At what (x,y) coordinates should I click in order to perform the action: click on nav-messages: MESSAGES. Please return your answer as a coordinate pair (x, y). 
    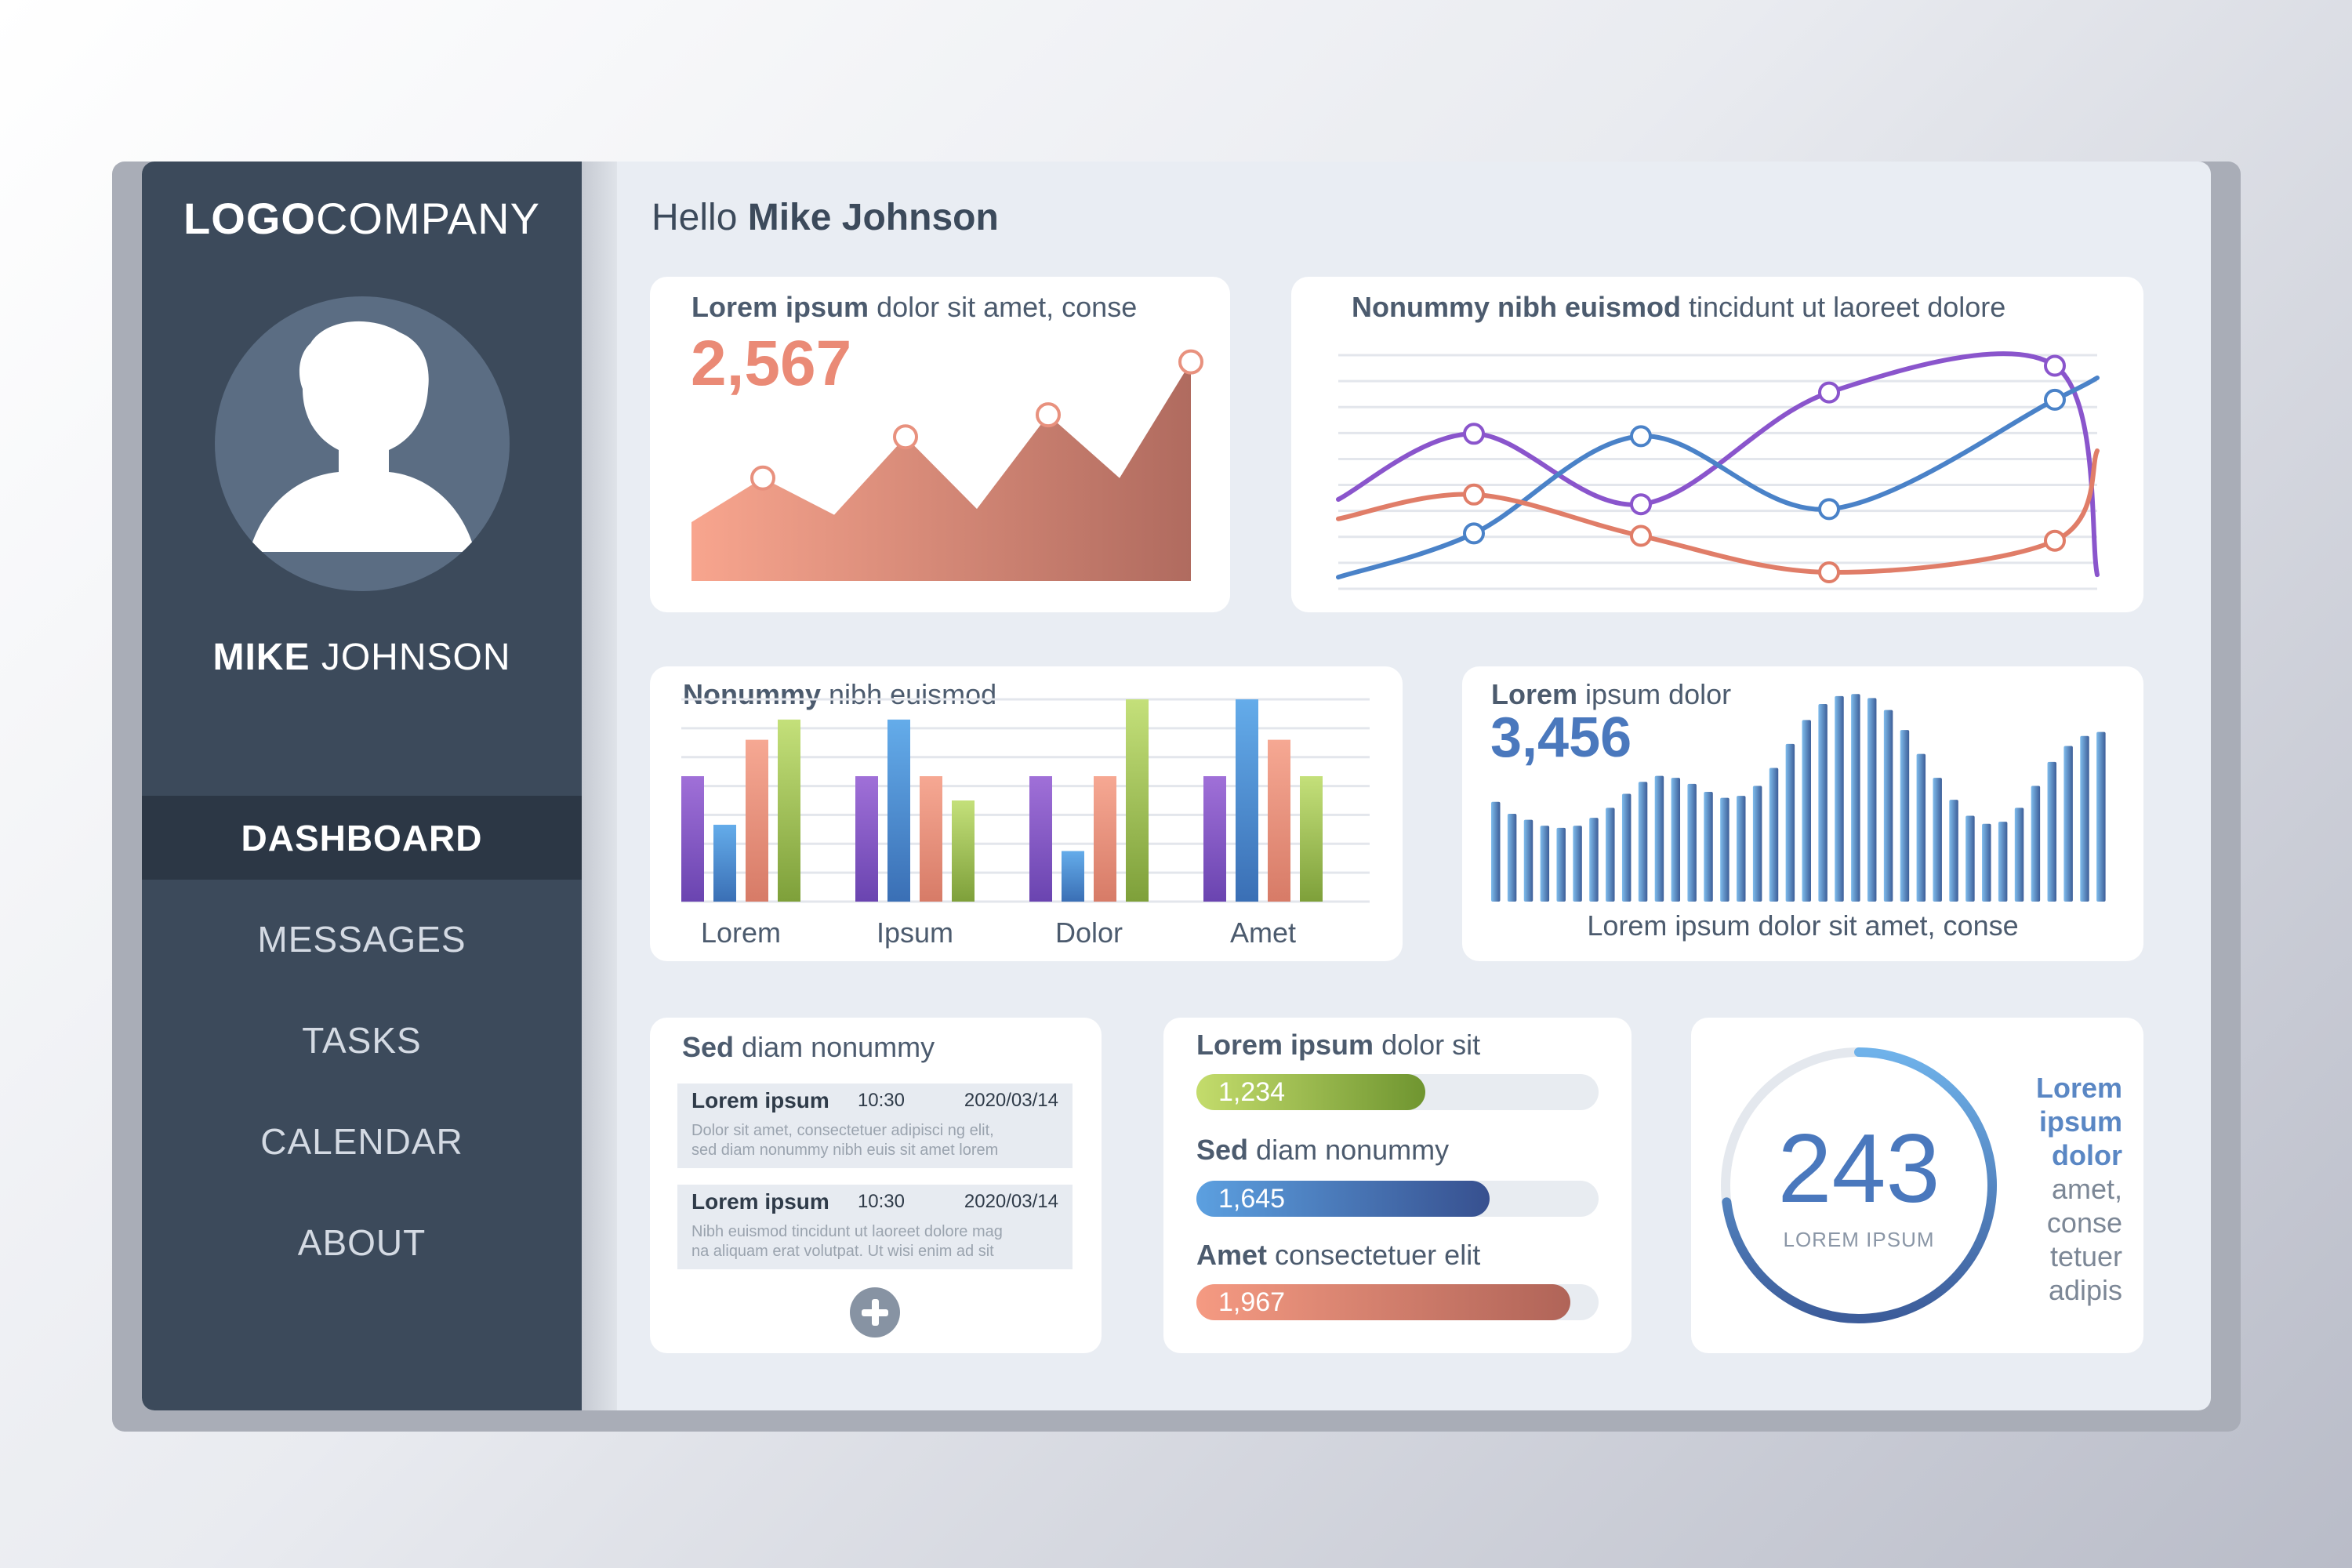
    Looking at the image, I should click on (361, 939).